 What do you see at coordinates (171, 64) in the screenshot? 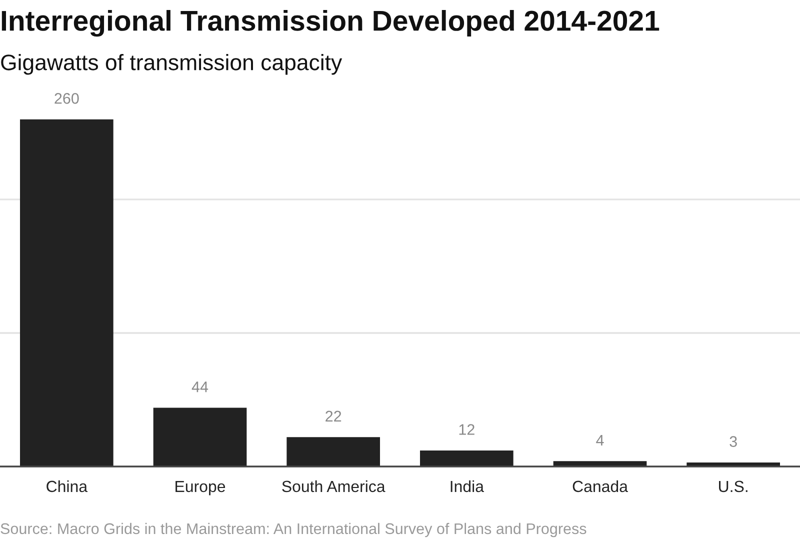
I see `chart-subtitle: Gigawatts of transmission capacity` at bounding box center [171, 64].